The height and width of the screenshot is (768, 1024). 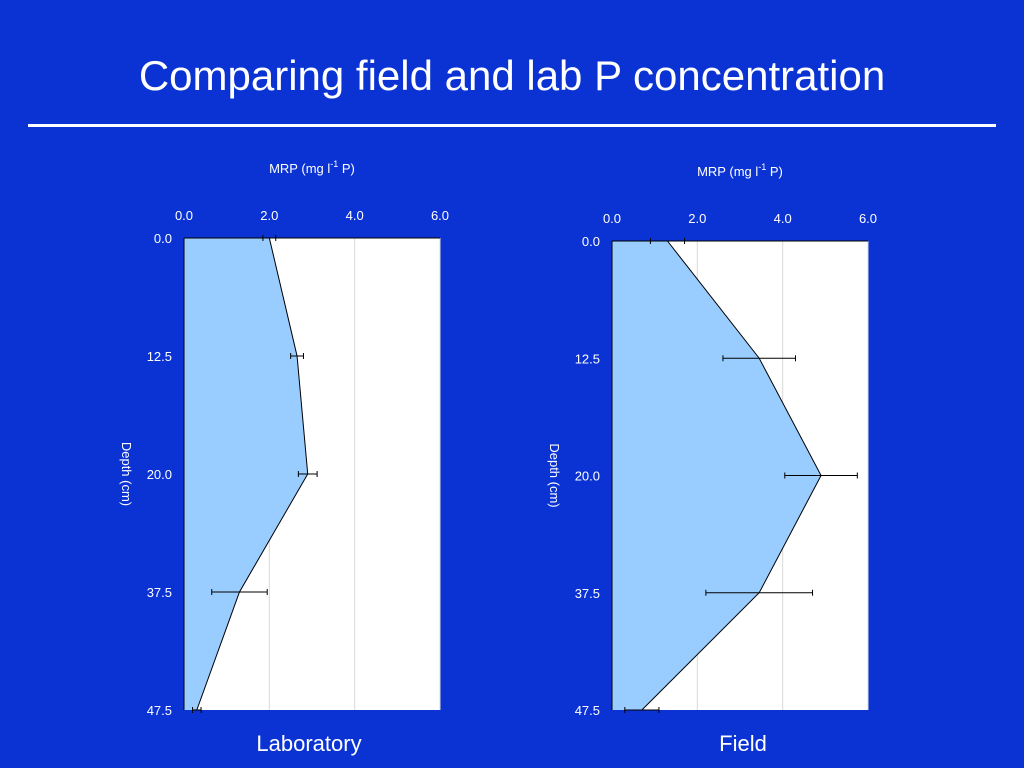 What do you see at coordinates (587, 710) in the screenshot?
I see `field-y-tick-label: 47.5` at bounding box center [587, 710].